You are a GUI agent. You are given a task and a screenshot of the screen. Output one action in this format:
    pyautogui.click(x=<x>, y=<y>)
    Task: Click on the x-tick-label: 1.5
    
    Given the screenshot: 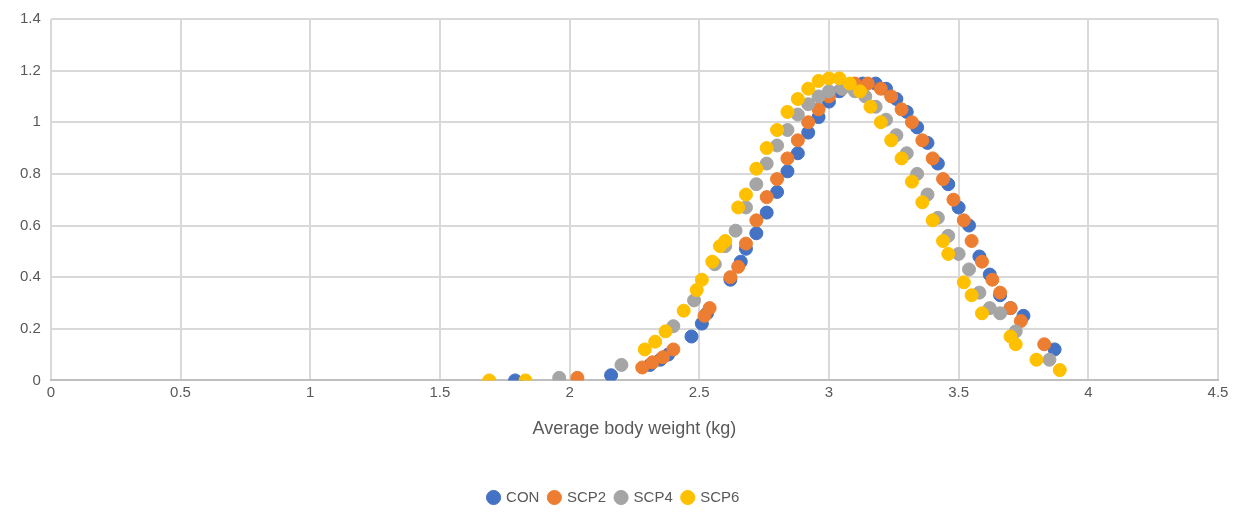 What is the action you would take?
    pyautogui.click(x=440, y=391)
    